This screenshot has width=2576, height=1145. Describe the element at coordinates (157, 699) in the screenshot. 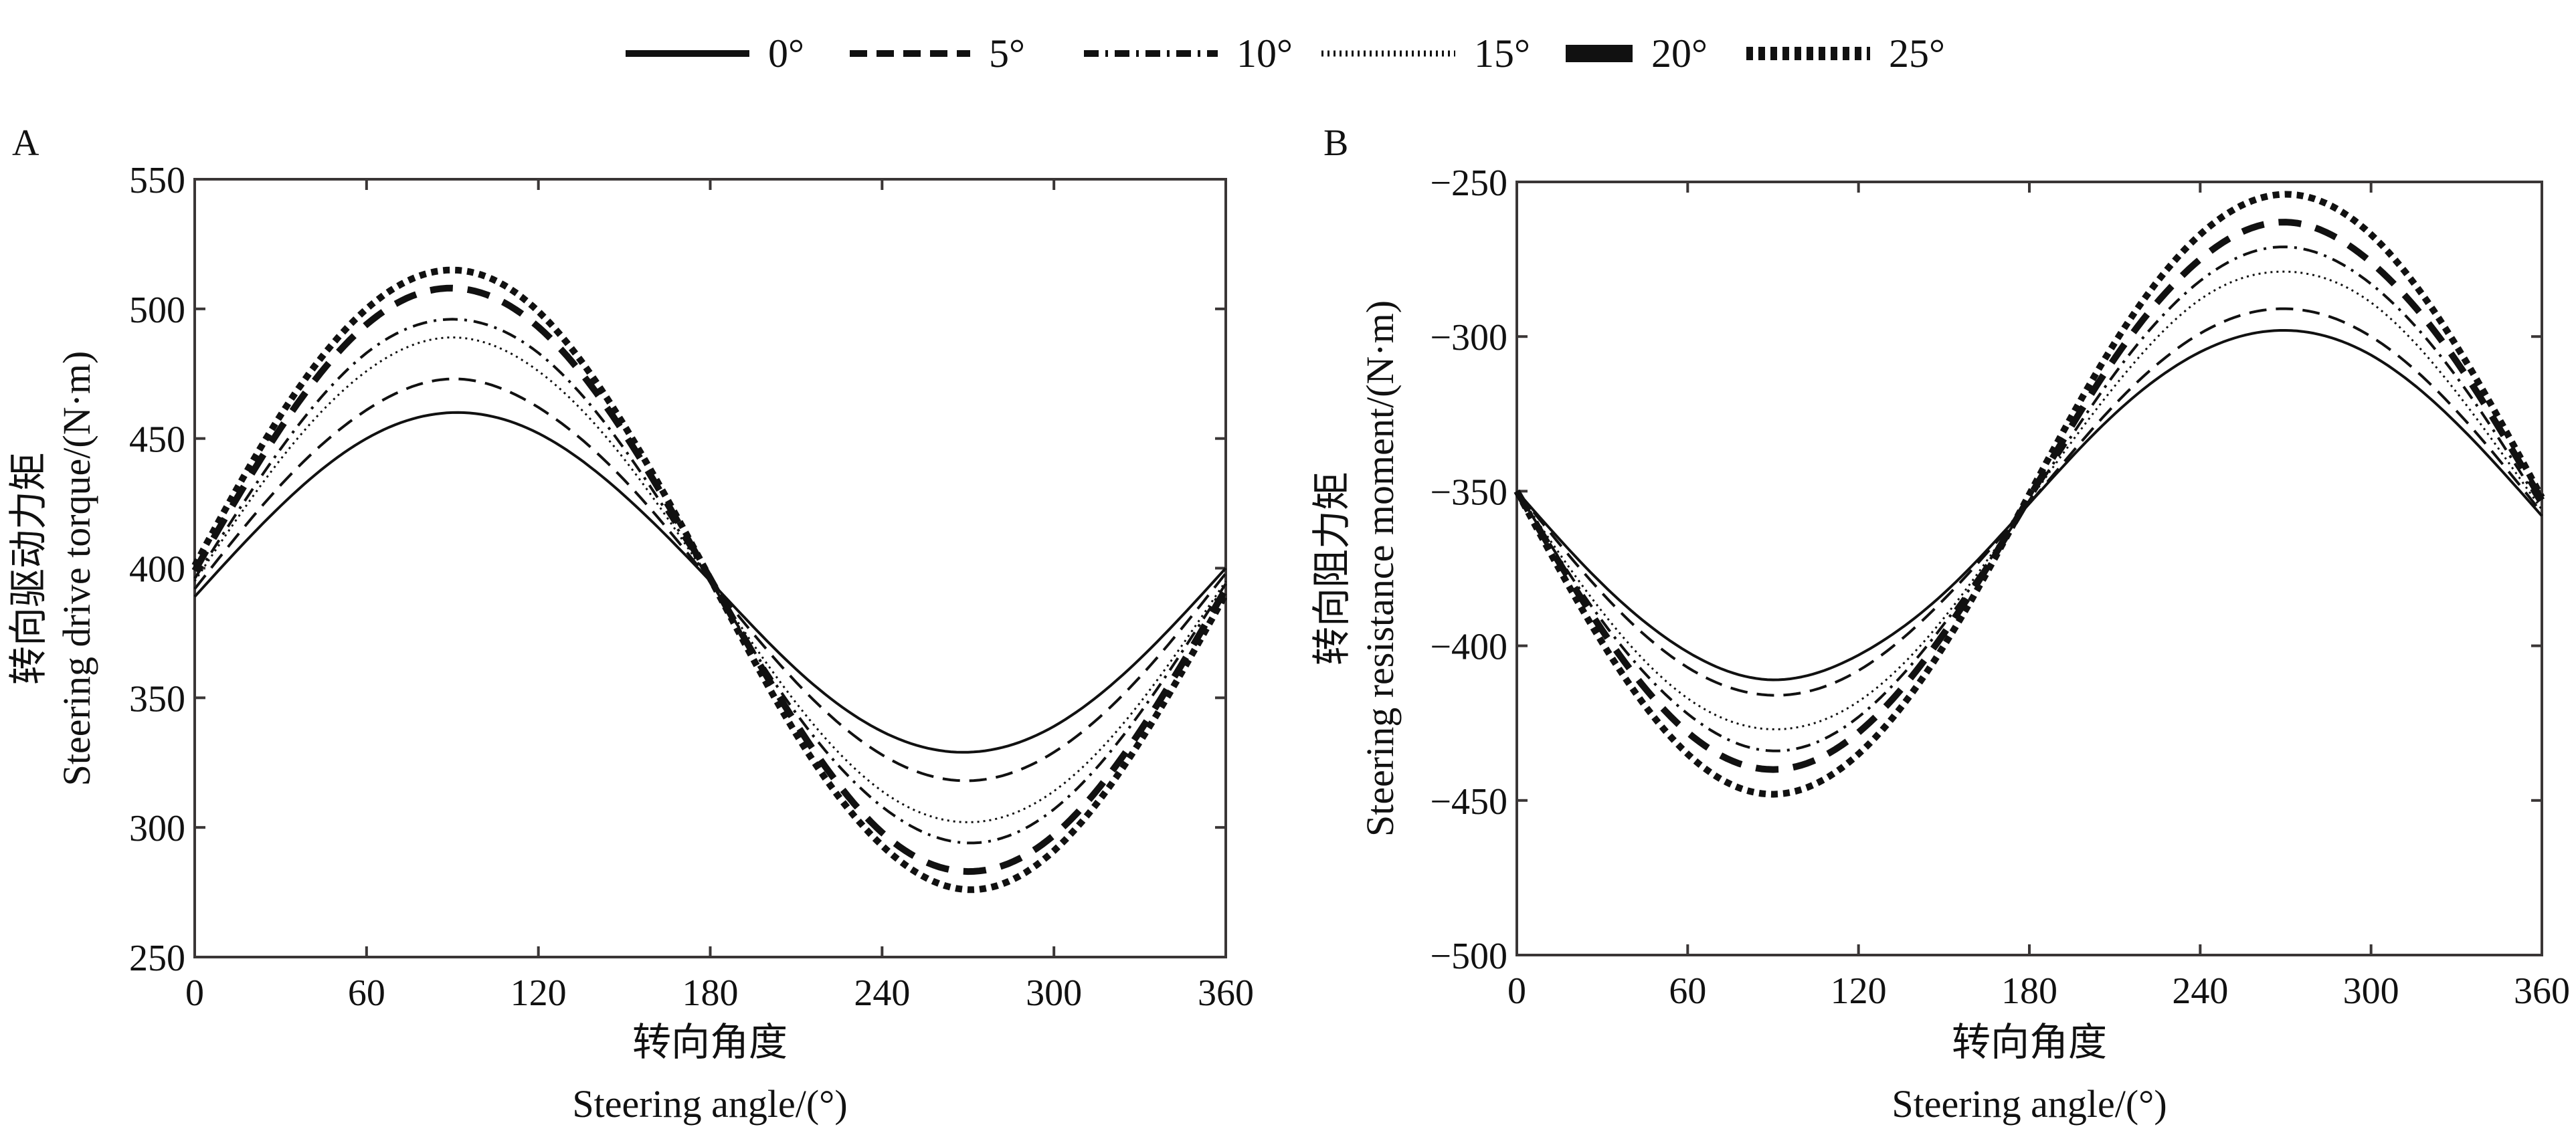

I see `panel-a-y-tick-label: 350` at that location.